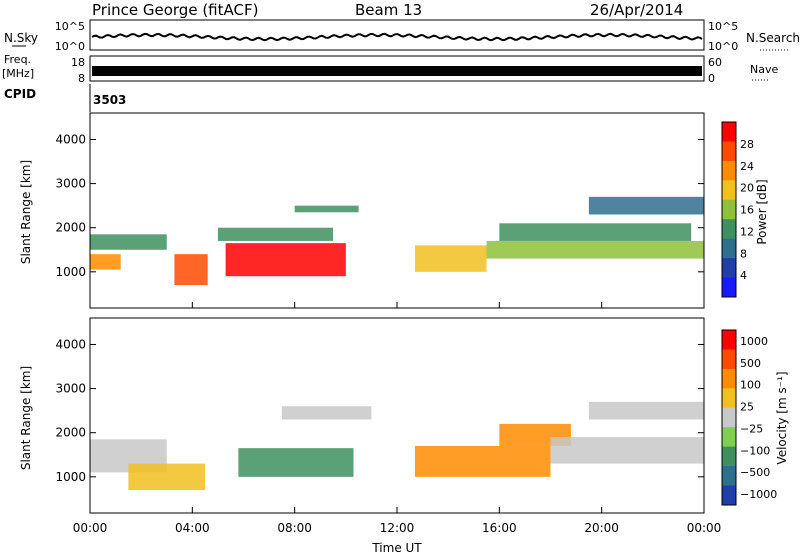 The height and width of the screenshot is (554, 800). I want to click on power-ytick-label-1: 2000, so click(70, 228).